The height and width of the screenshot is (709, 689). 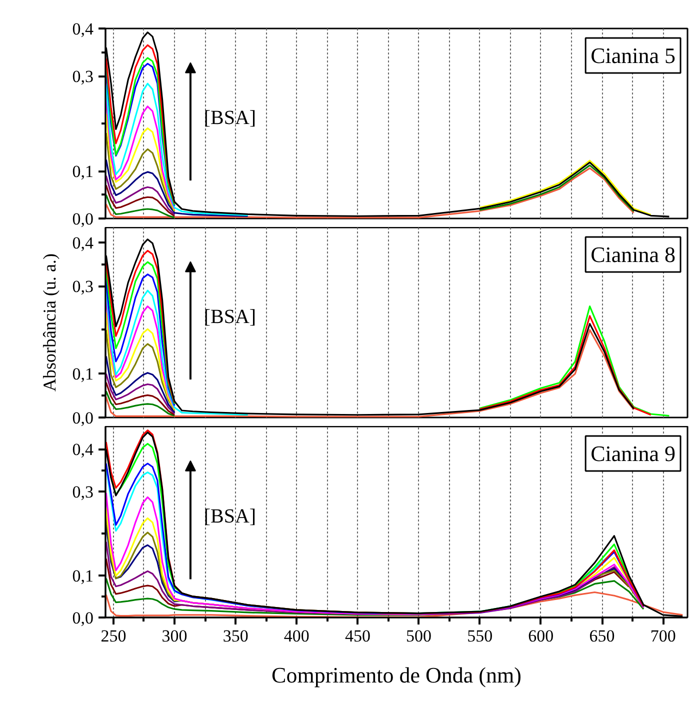 I want to click on x-tick-label: 700, so click(x=663, y=636).